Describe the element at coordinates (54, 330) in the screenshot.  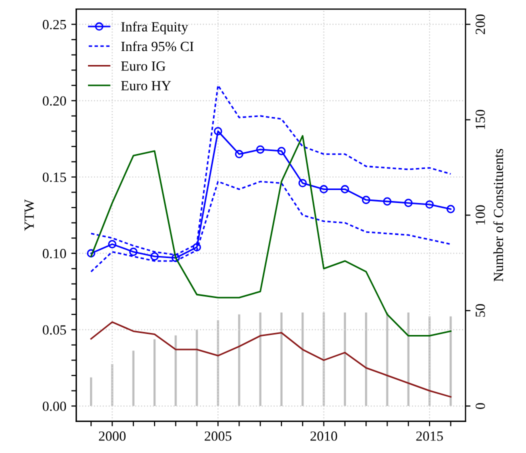
I see `y-tick-label: 0.05` at that location.